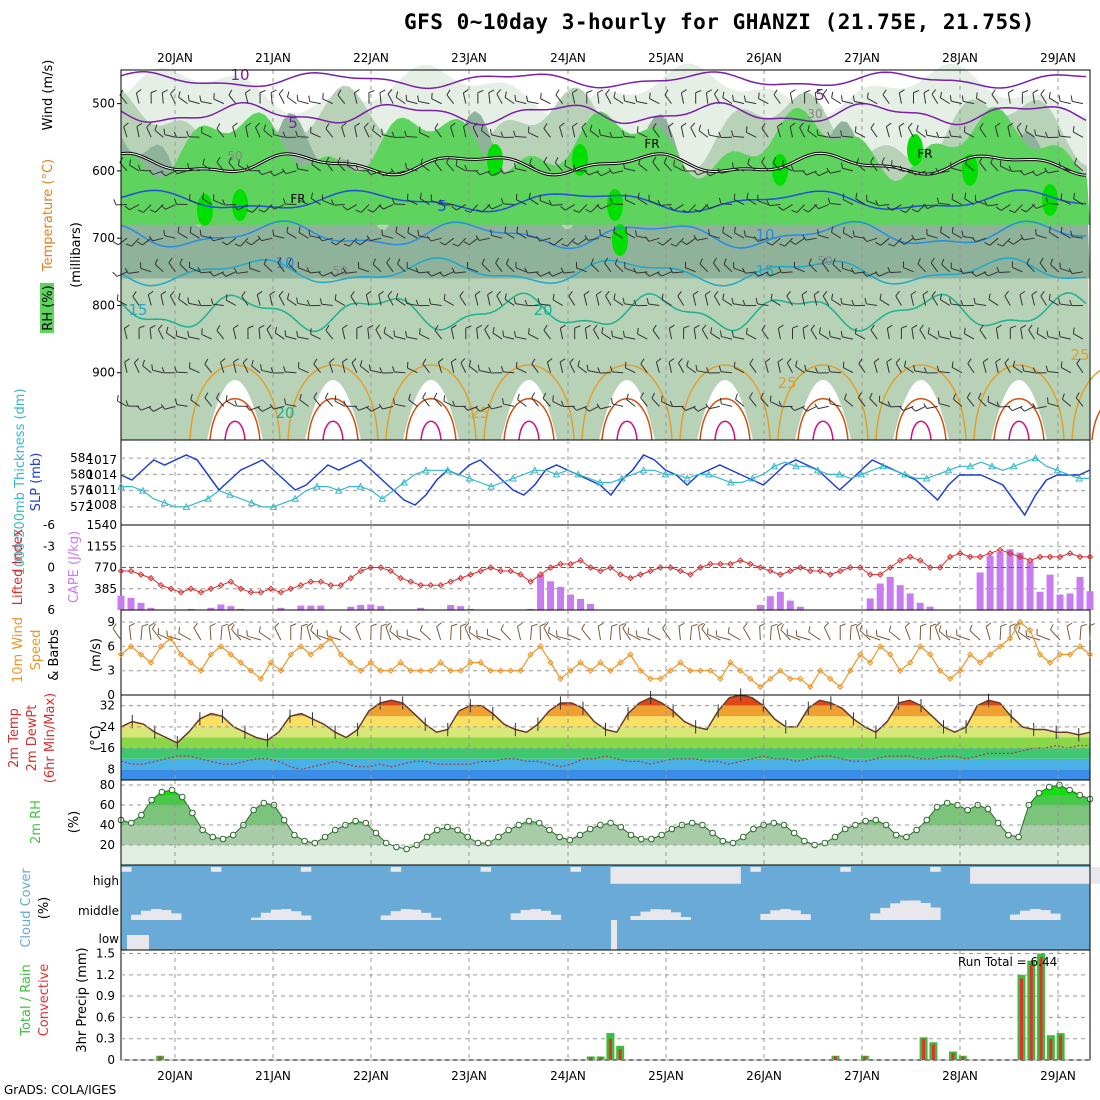 The image size is (1100, 1100). Describe the element at coordinates (49, 525) in the screenshot. I see `li-tick: -6` at that location.